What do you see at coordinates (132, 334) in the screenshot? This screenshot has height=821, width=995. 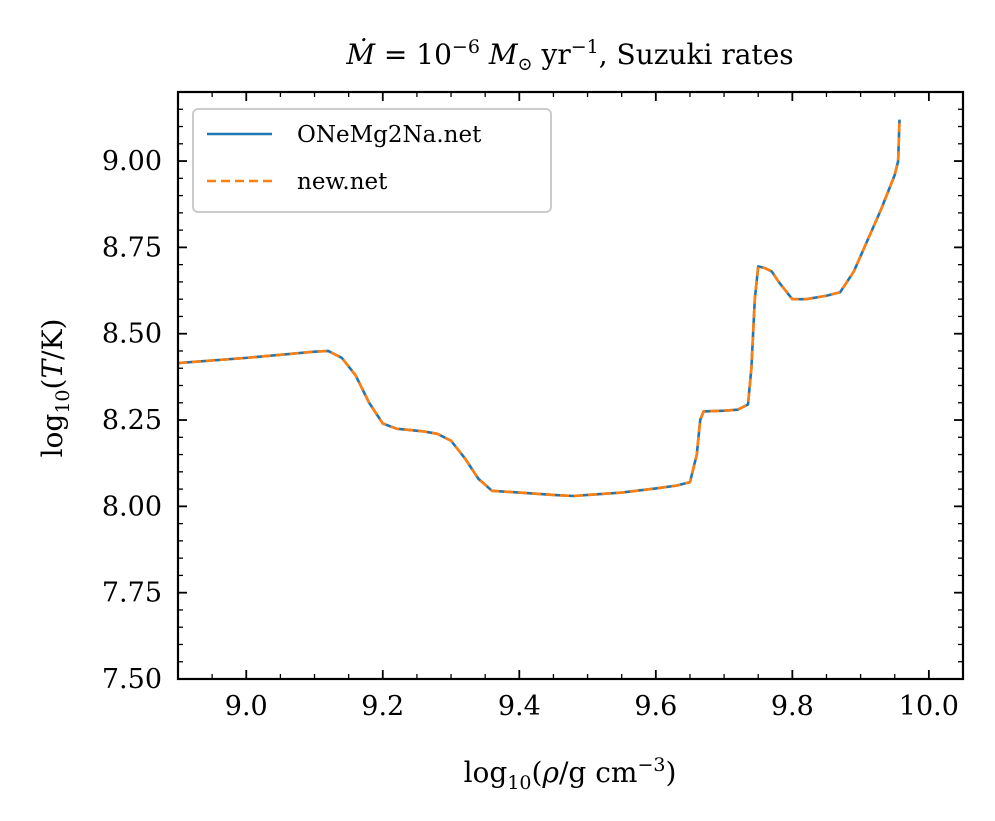 I see `y-tick-label: 8.50` at bounding box center [132, 334].